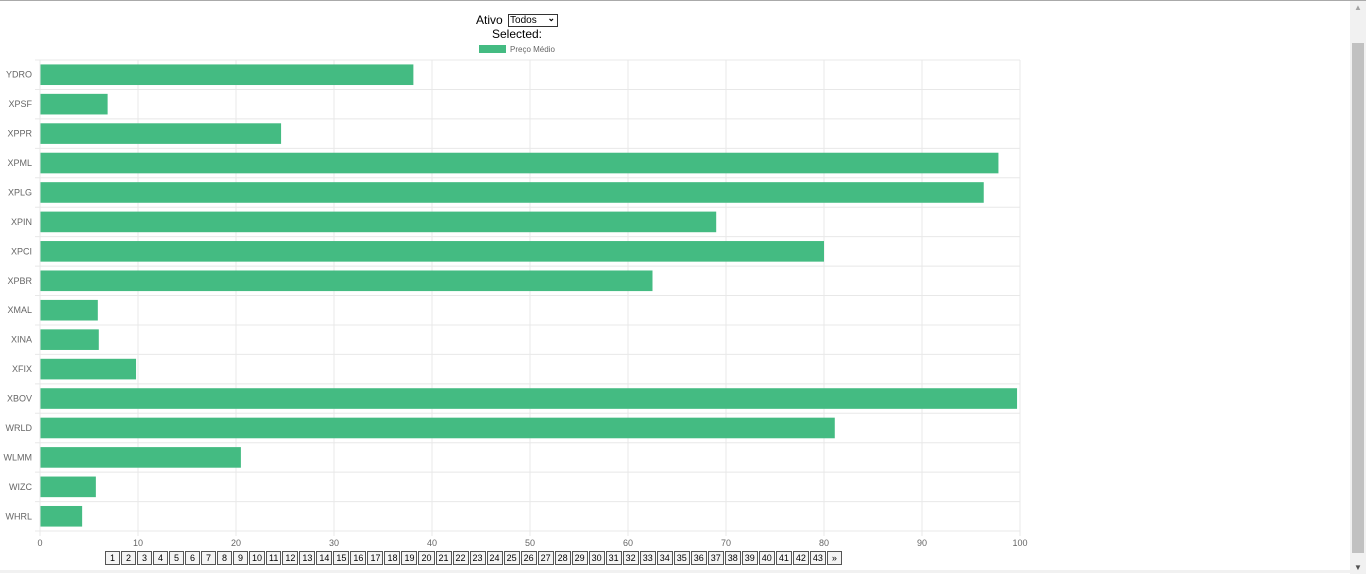 This screenshot has width=1366, height=574. Describe the element at coordinates (817, 558) in the screenshot. I see `page-button: 43` at that location.